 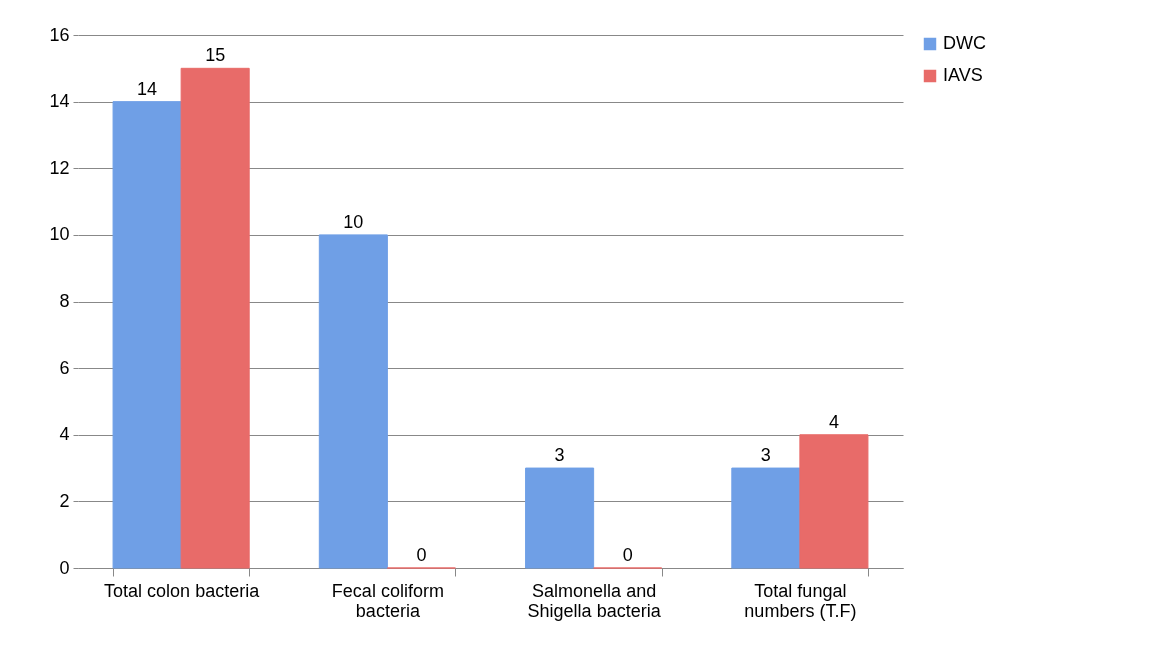 What do you see at coordinates (64, 500) in the screenshot?
I see `y-tick-label: 2` at bounding box center [64, 500].